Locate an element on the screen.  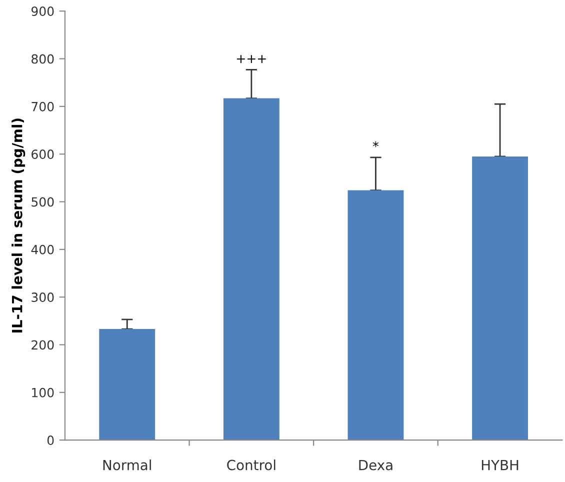
x-tick-label: Normal is located at coordinates (127, 465).